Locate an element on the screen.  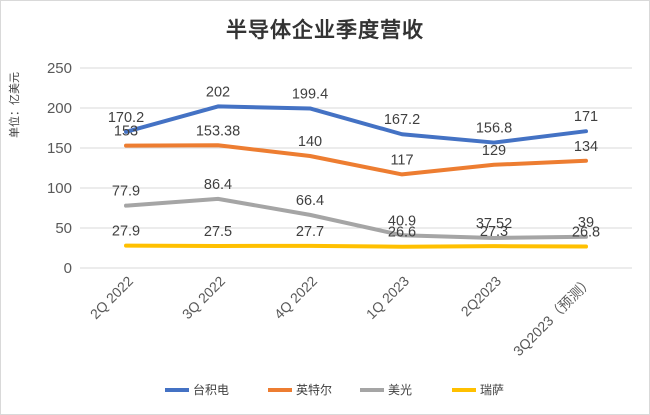
data-label: 40.9 is located at coordinates (402, 221).